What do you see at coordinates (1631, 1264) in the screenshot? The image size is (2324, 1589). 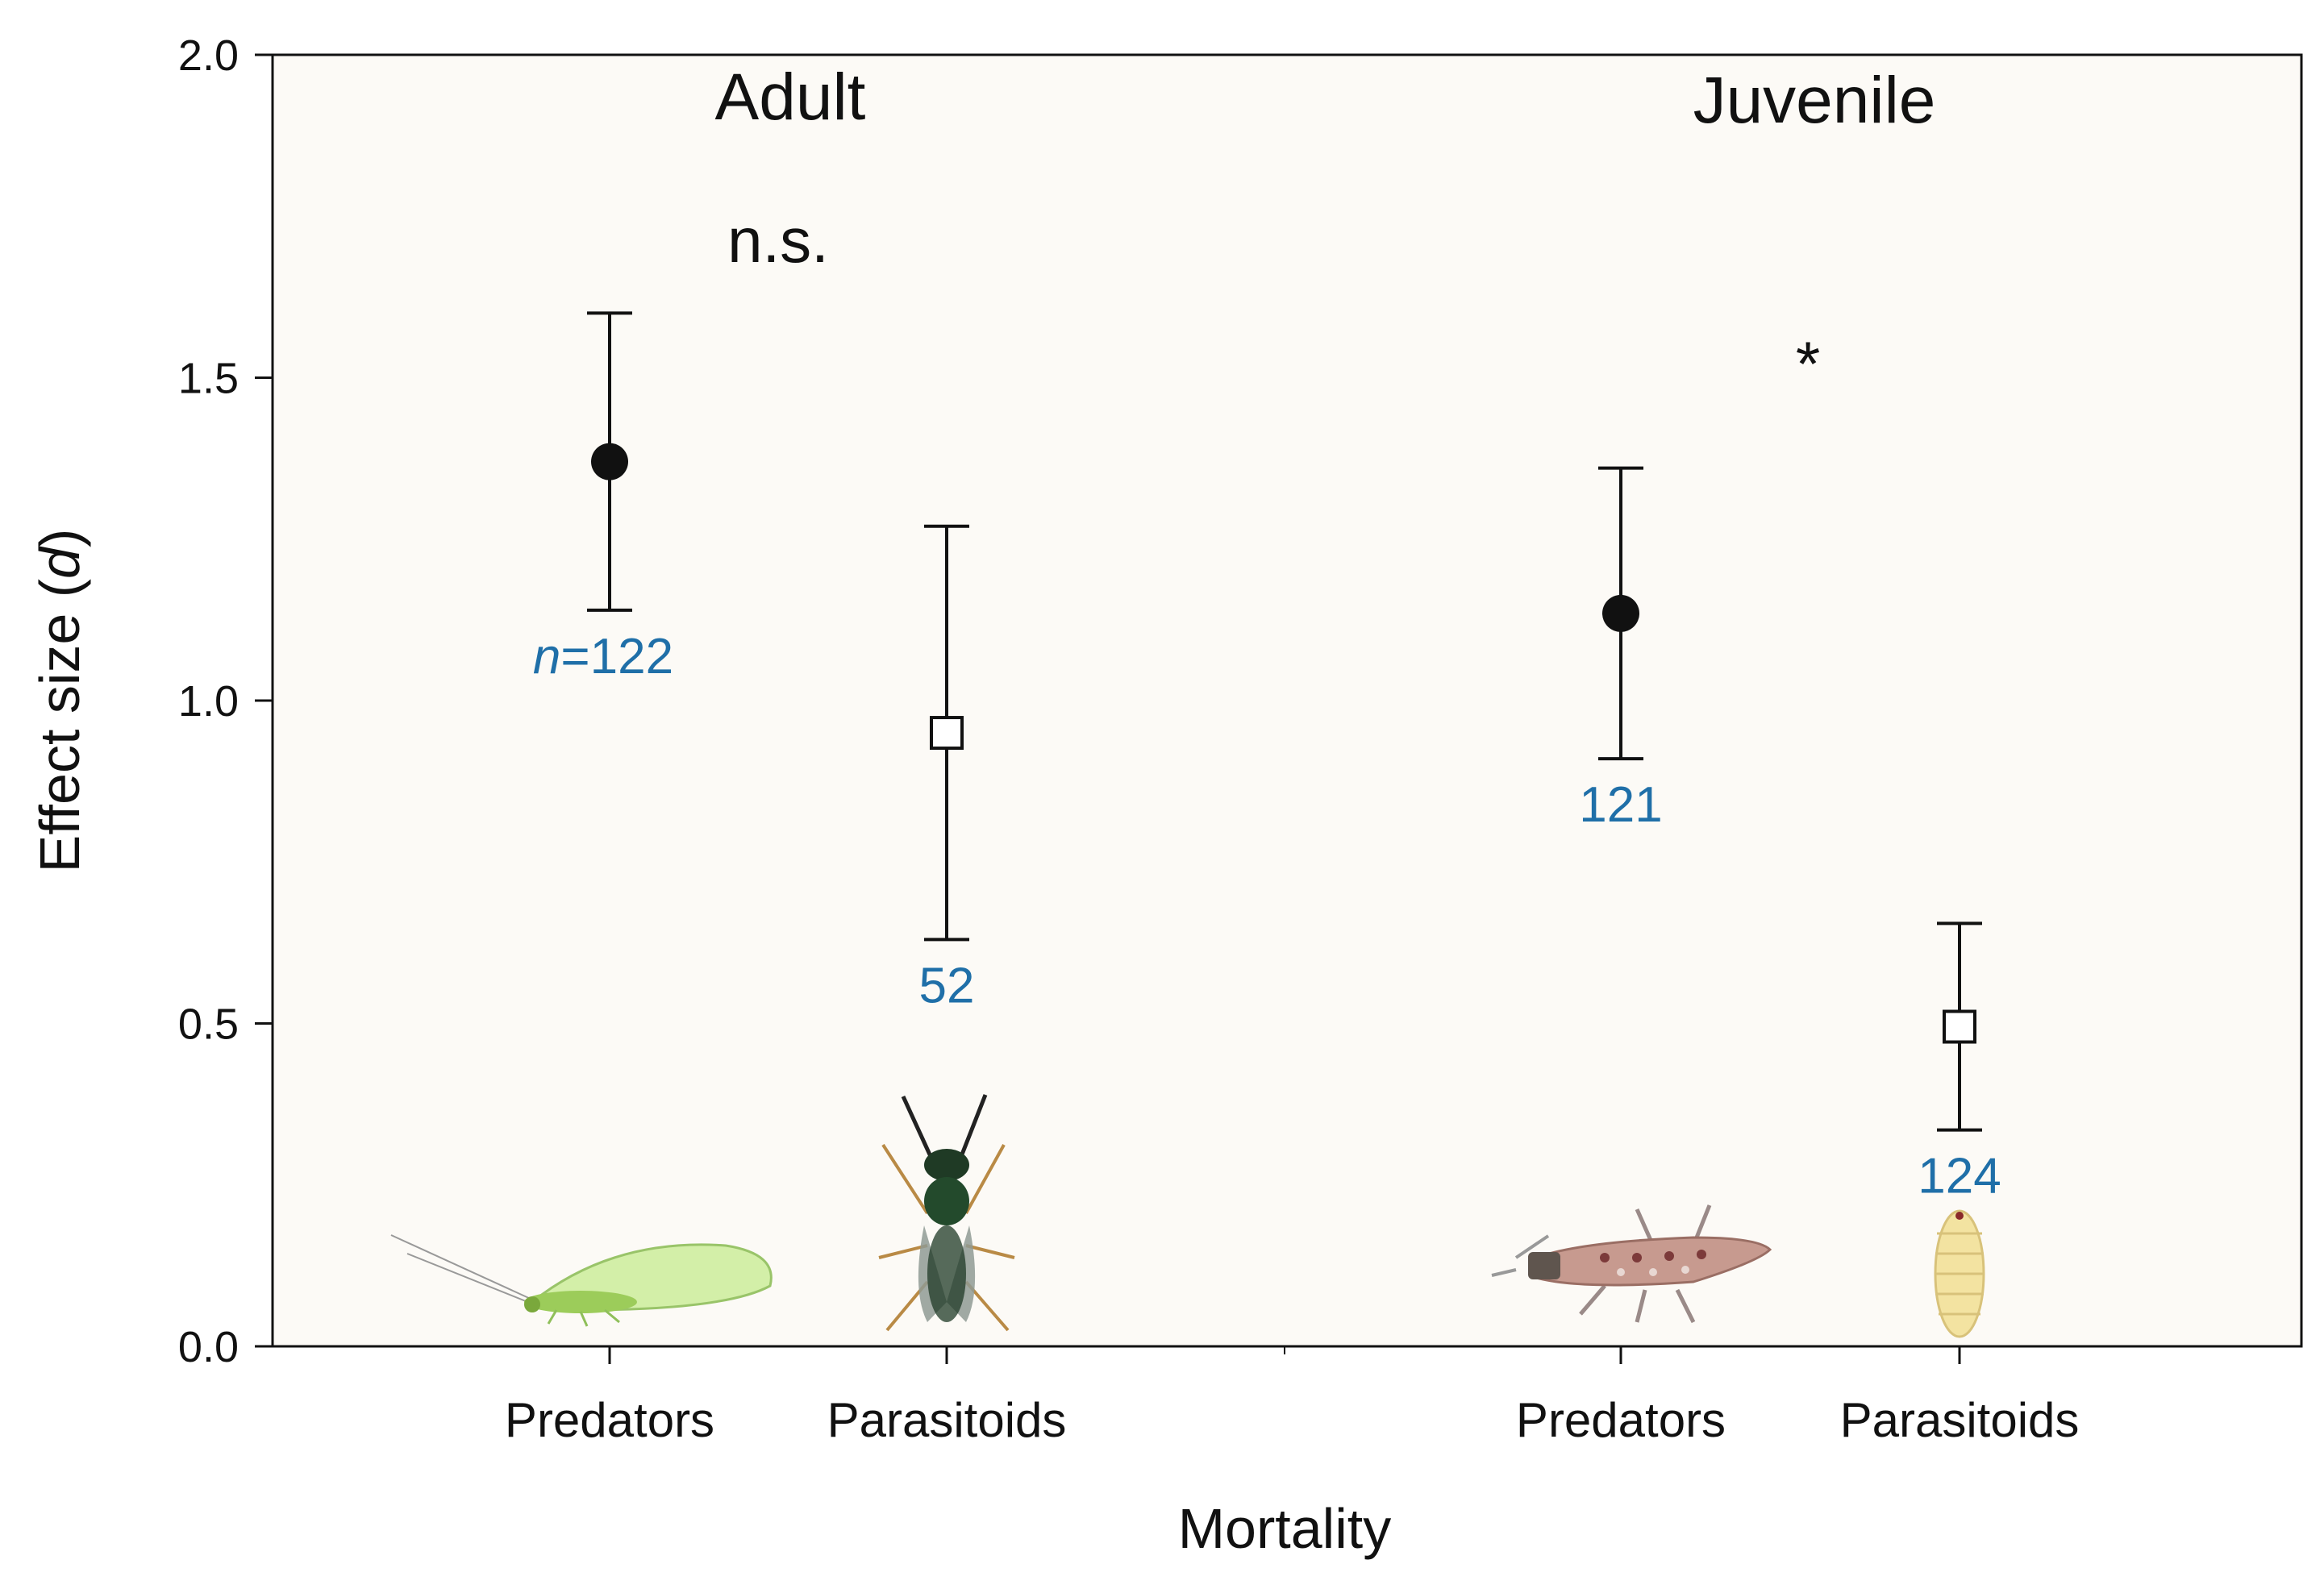 I see `lacewing-larva-icon` at bounding box center [1631, 1264].